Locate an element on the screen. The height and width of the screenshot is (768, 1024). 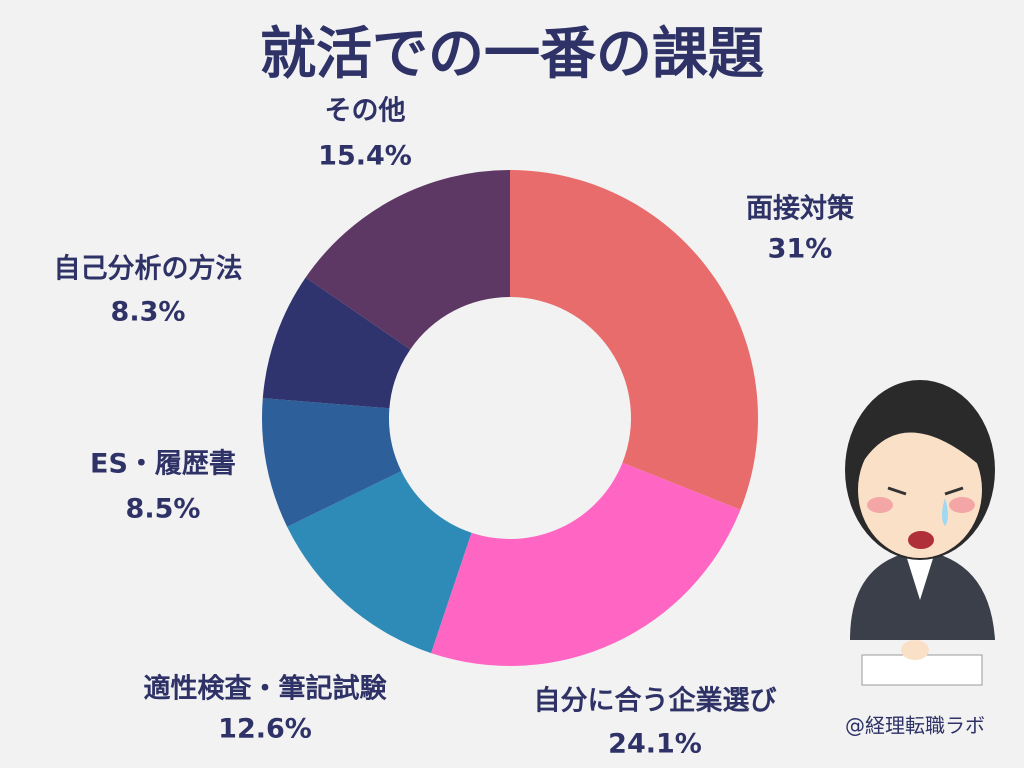
value-label: 24.1% is located at coordinates (655, 744).